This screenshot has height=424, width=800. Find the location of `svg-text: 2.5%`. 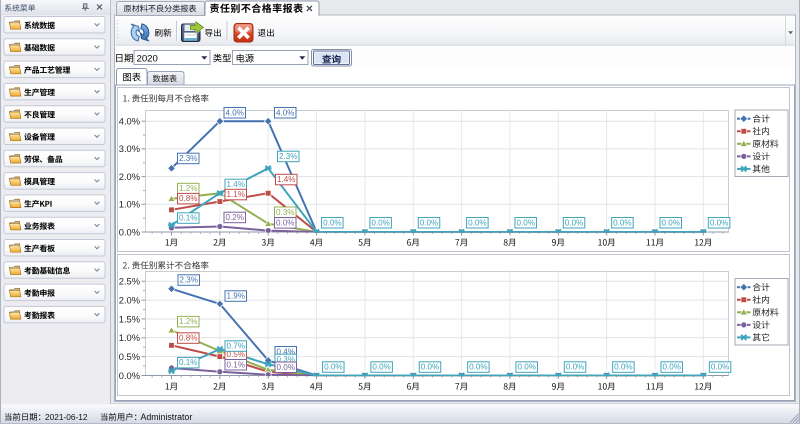

svg-text: 2.5% is located at coordinates (129, 282).